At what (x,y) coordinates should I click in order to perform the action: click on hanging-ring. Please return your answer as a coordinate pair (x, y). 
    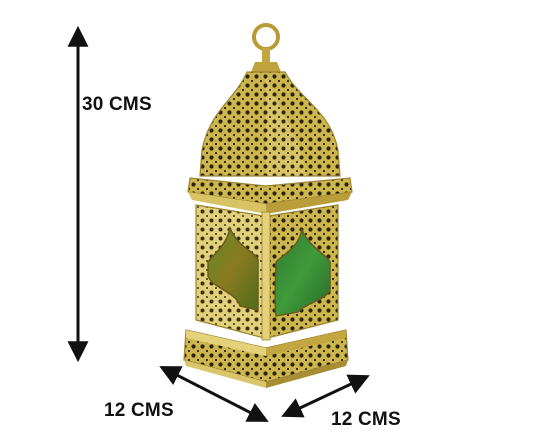
    Looking at the image, I should click on (266, 37).